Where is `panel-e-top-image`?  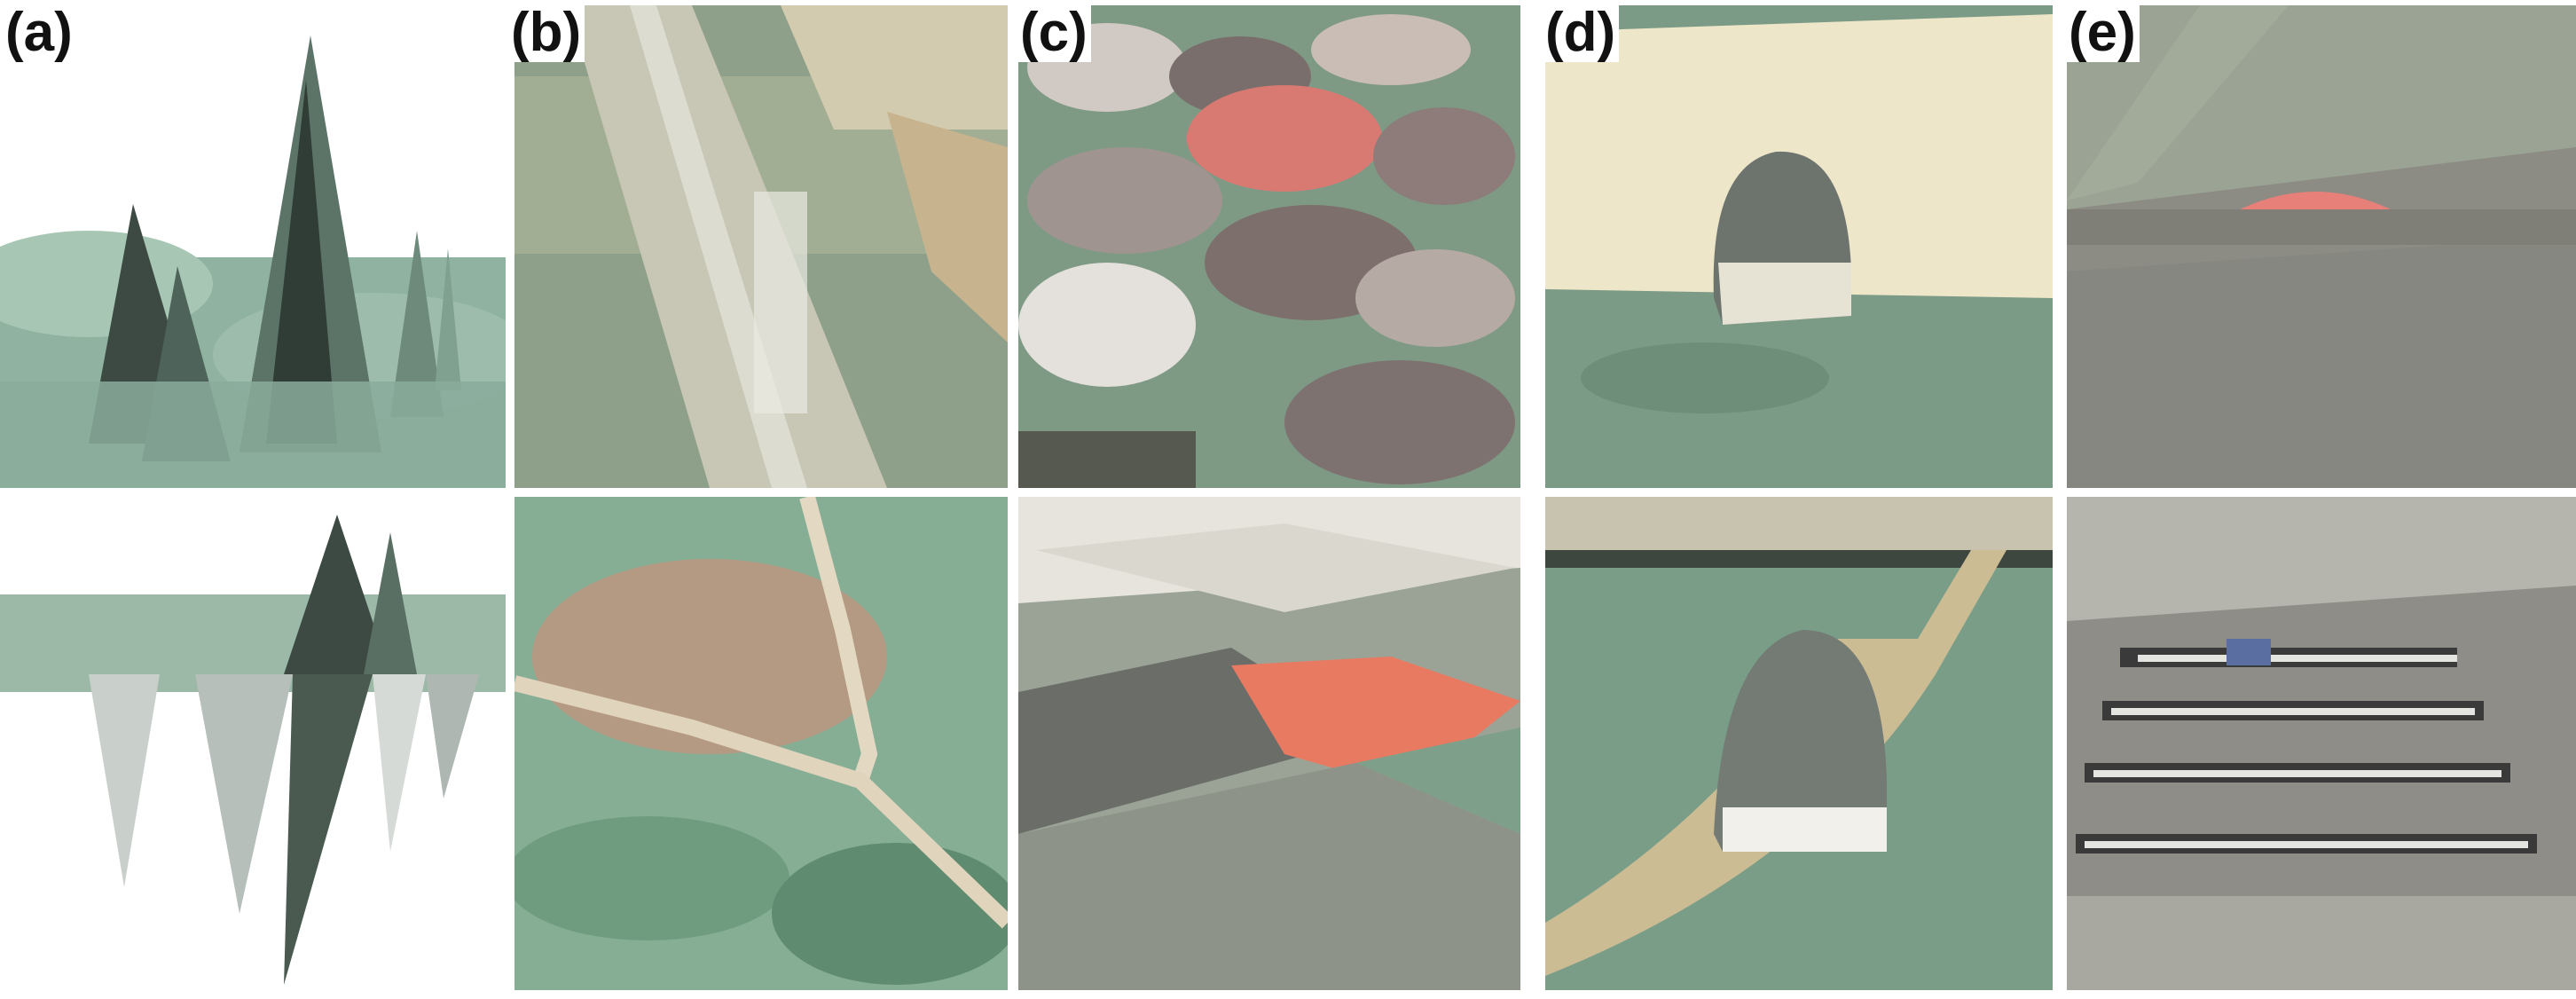
panel-e-top-image is located at coordinates (2321, 246).